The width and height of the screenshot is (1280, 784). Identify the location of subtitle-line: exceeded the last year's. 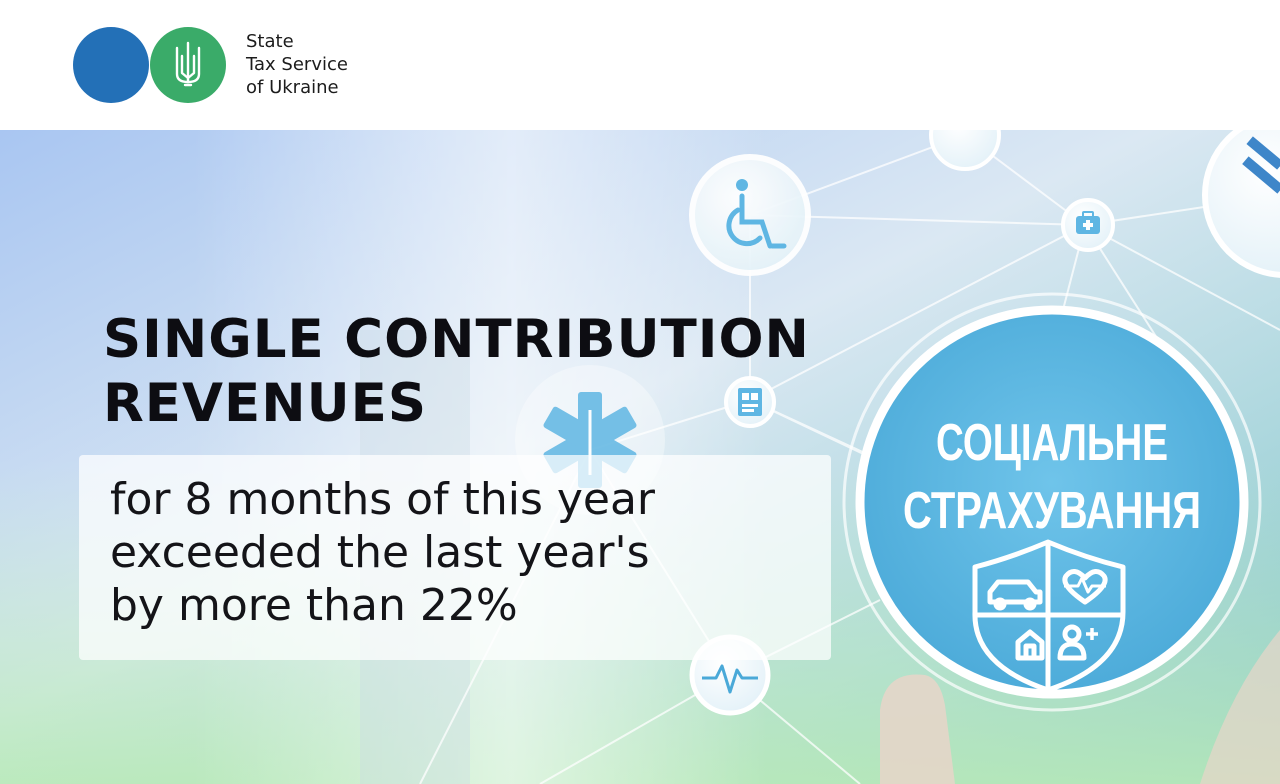
(380, 552).